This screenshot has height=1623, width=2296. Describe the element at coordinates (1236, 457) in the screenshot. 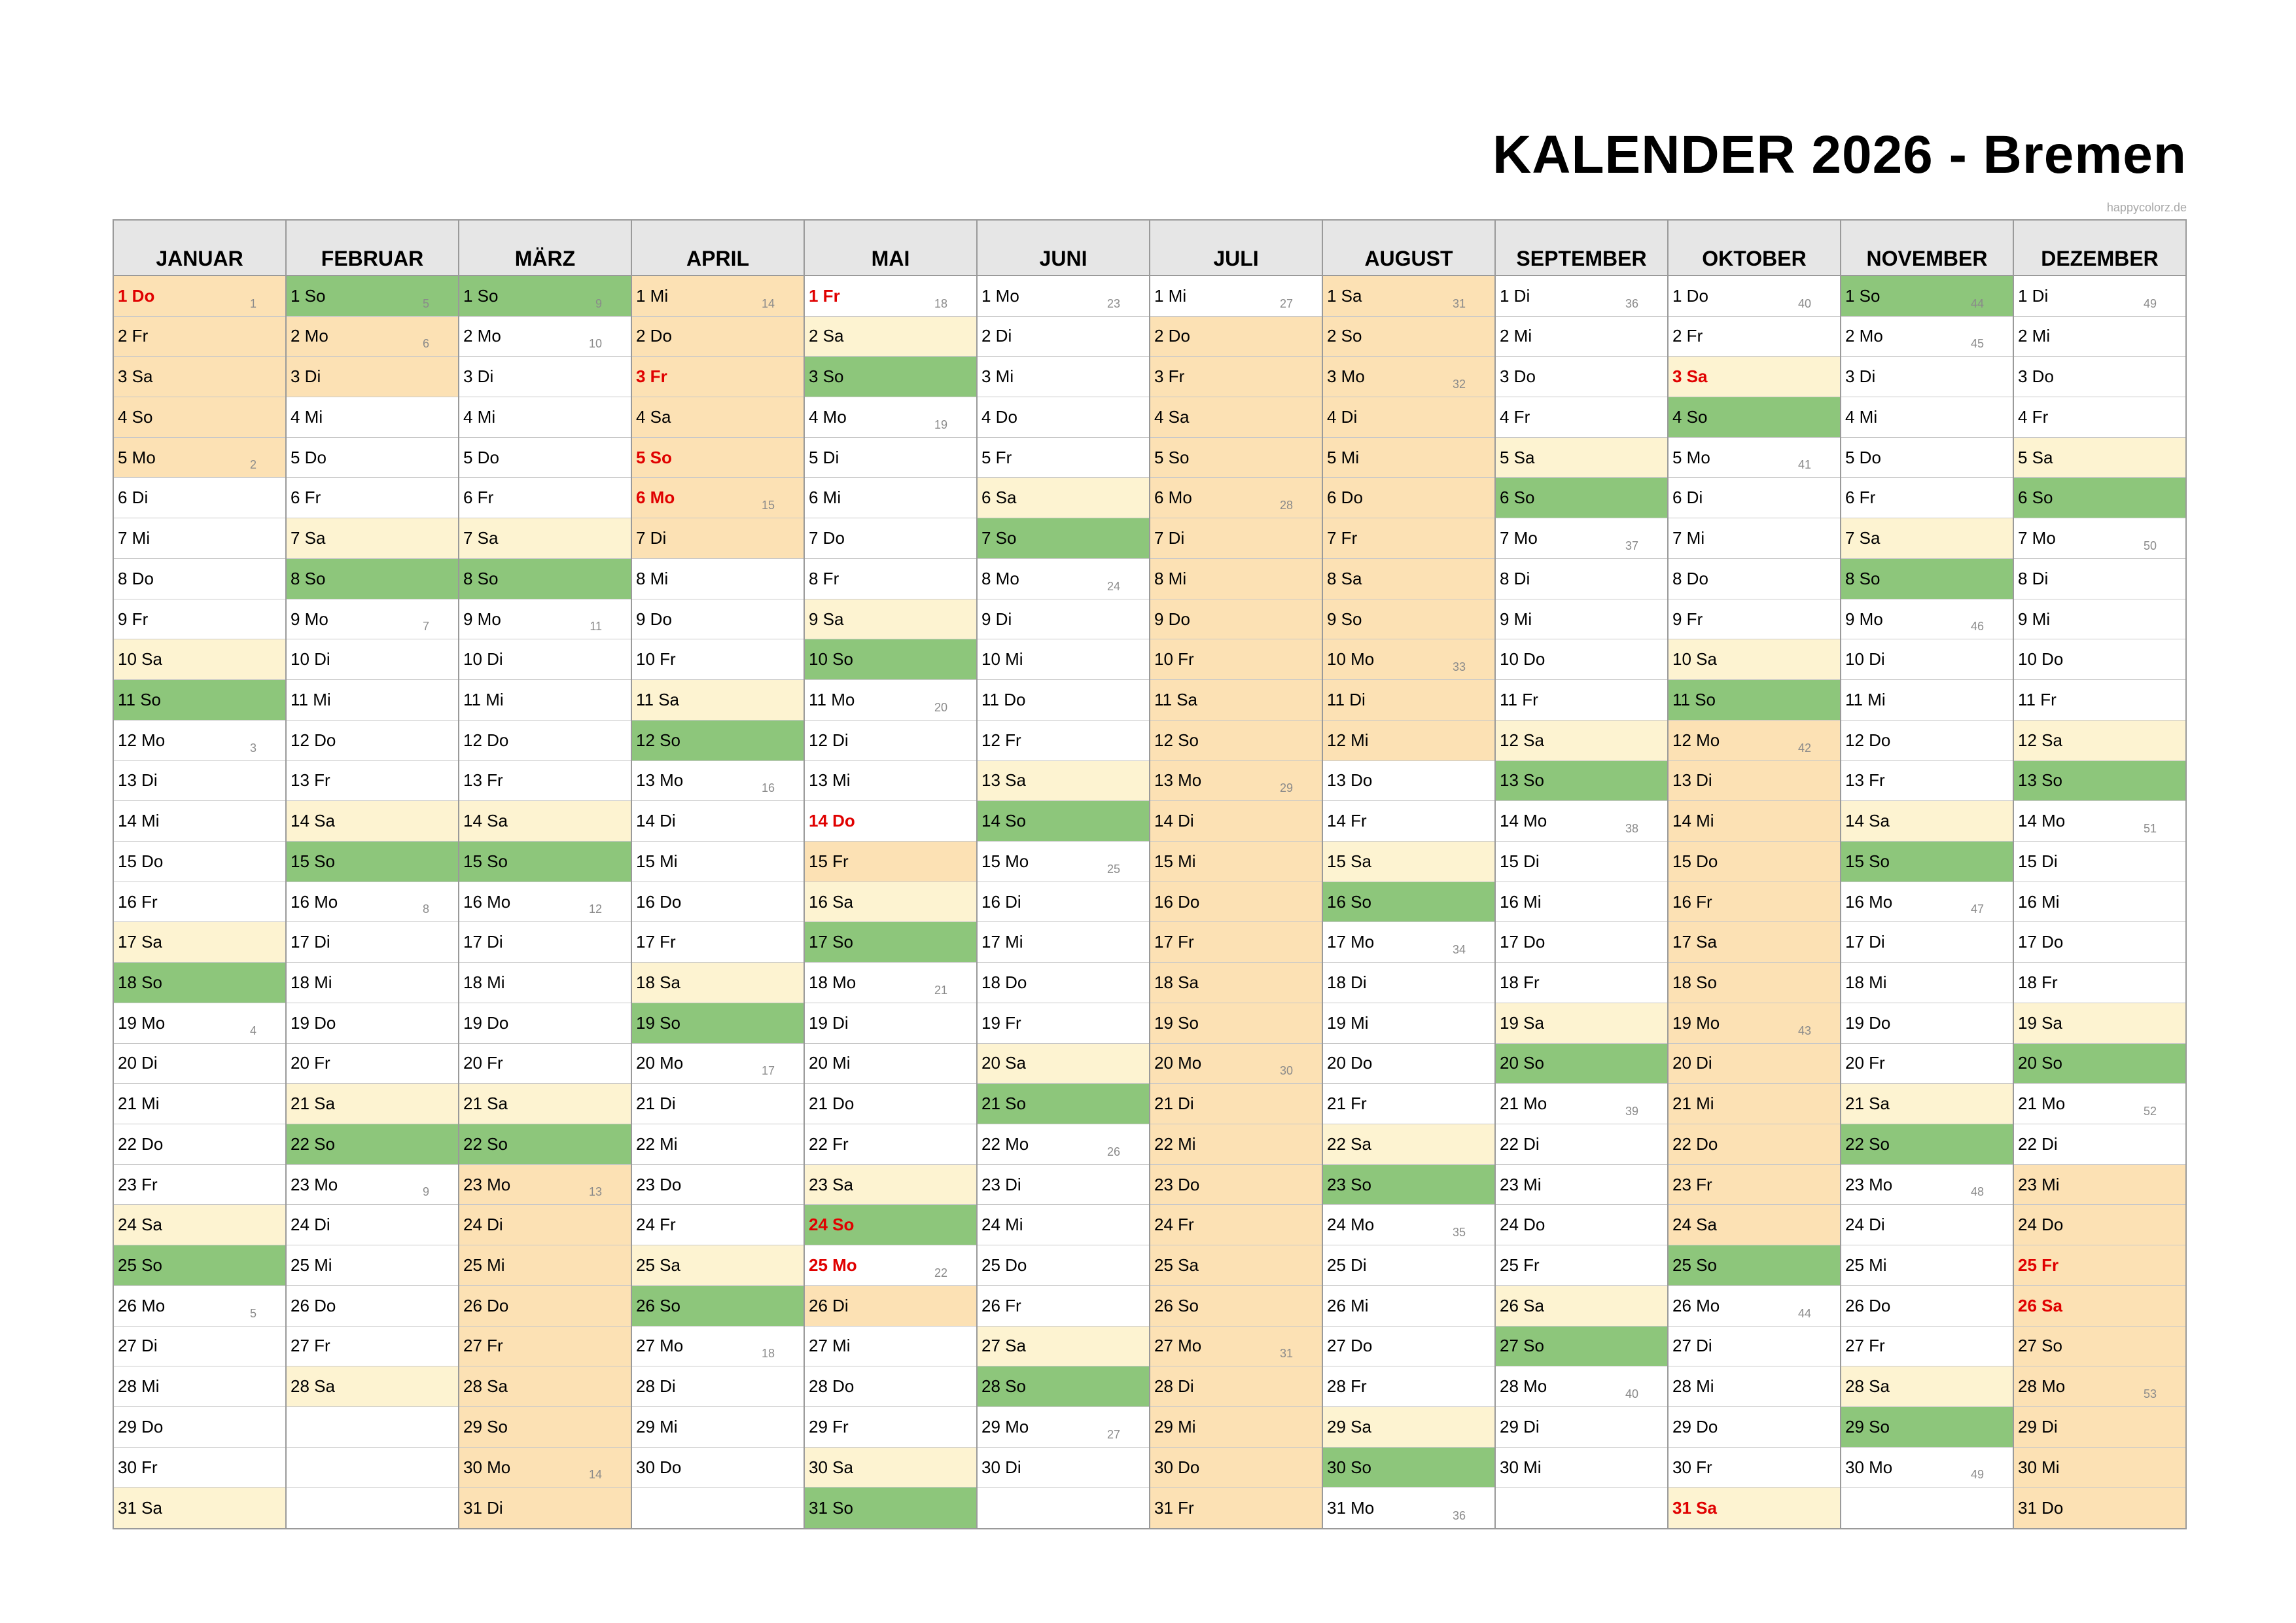

I see `day-cell: 5 So` at that location.